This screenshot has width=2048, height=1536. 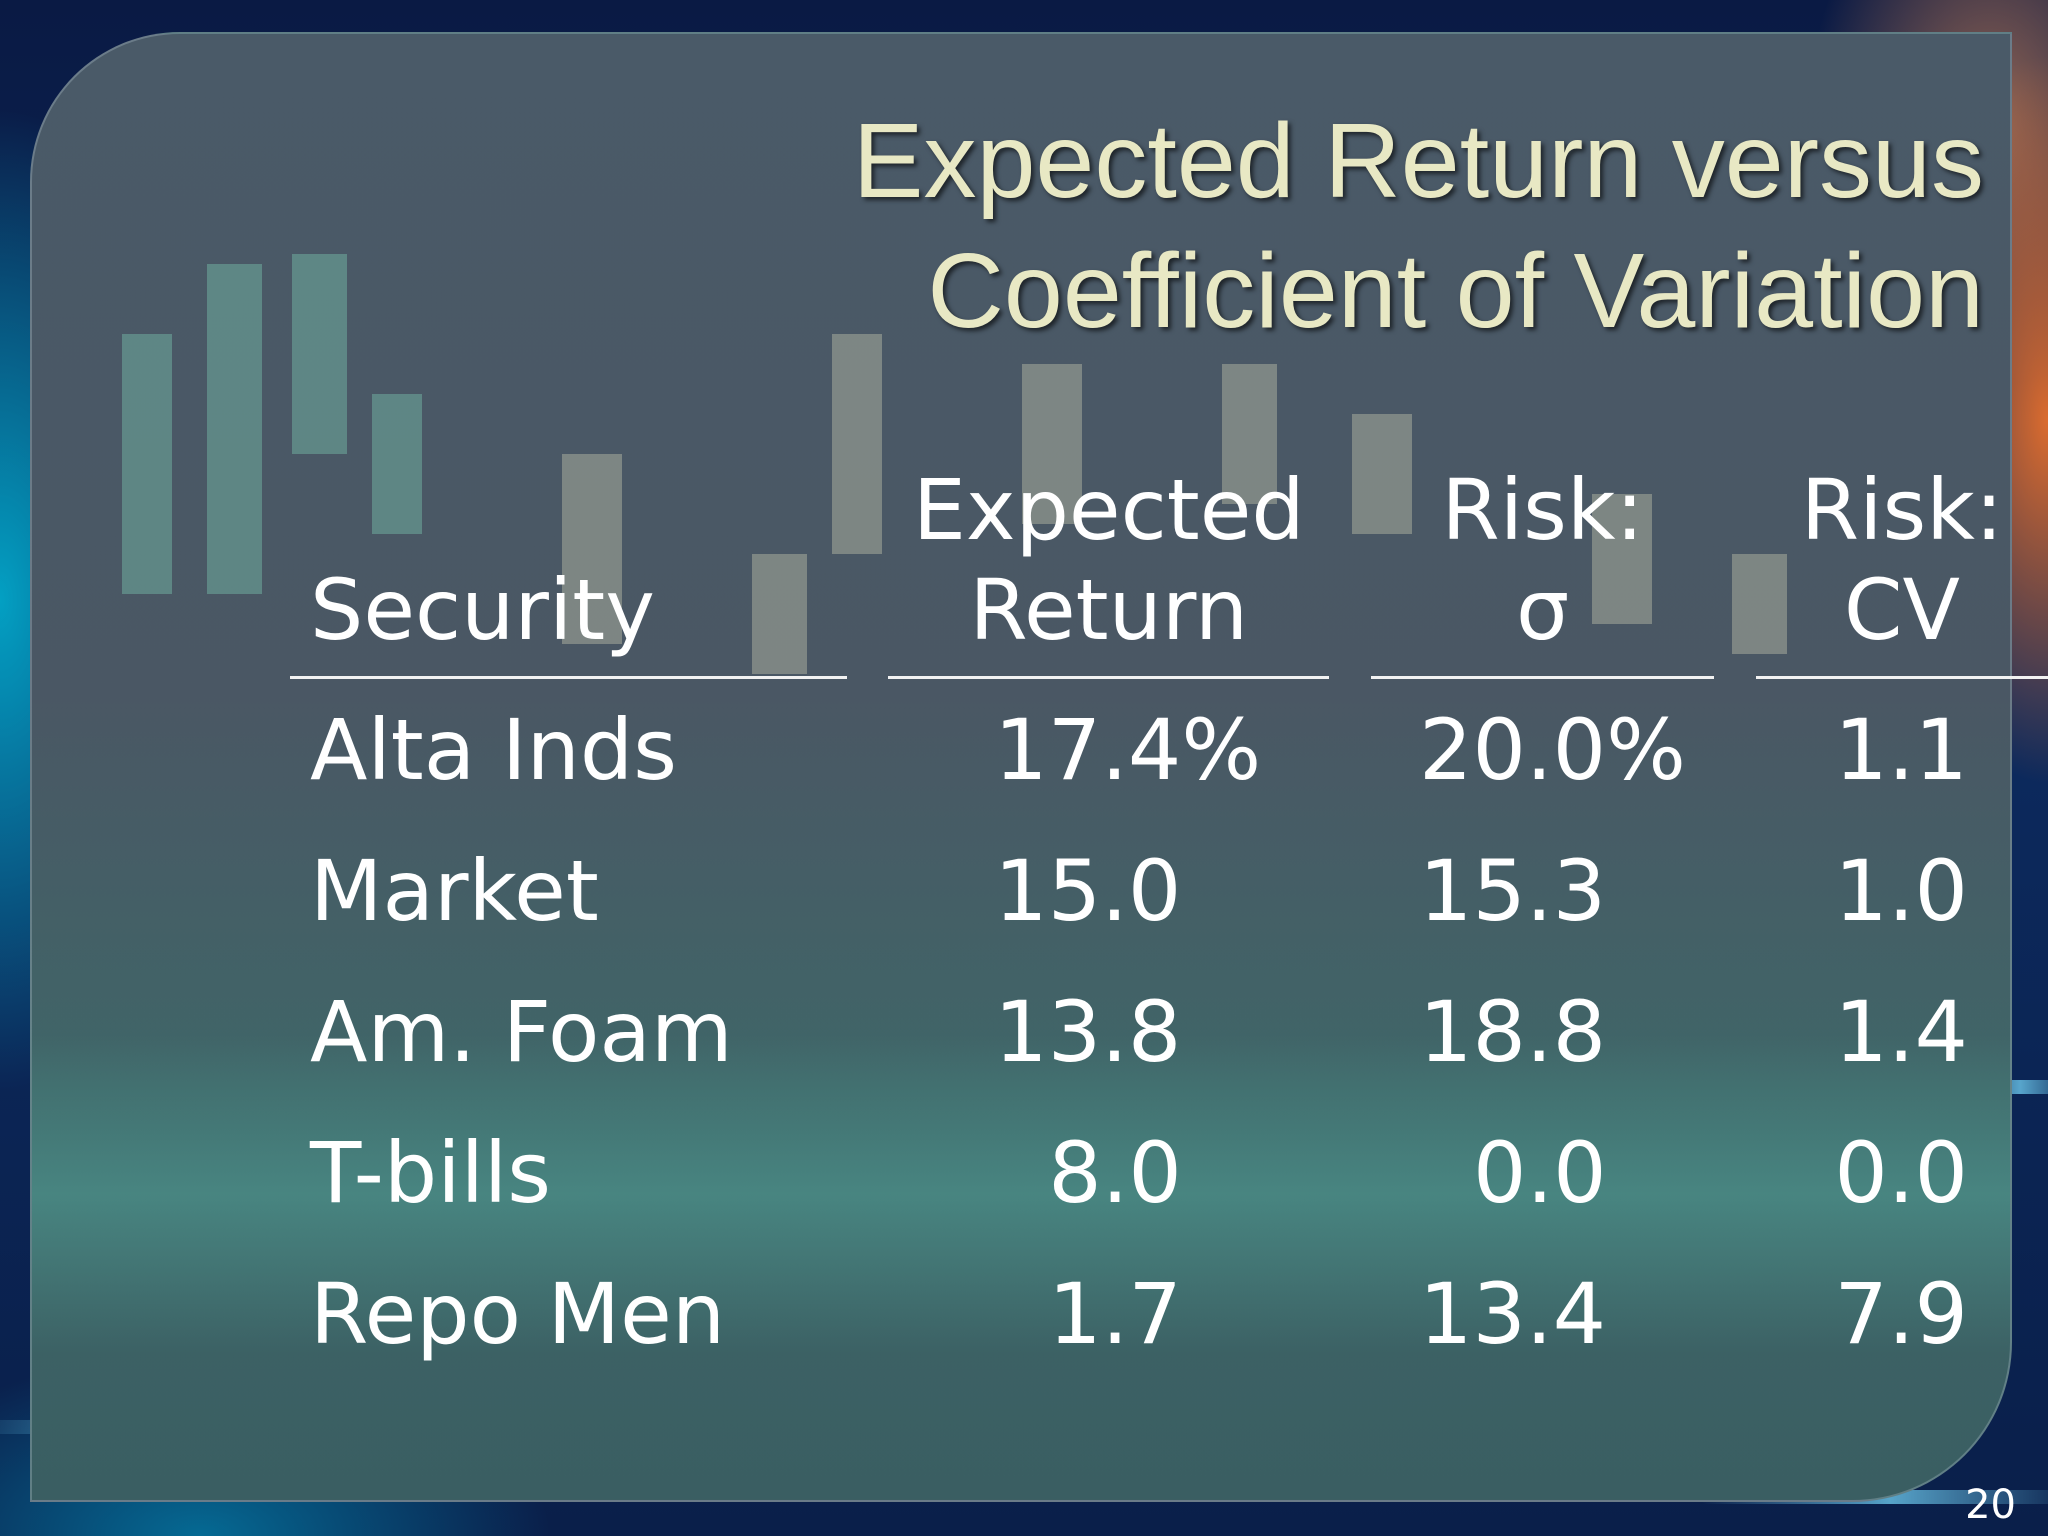 What do you see at coordinates (1513, 1313) in the screenshot?
I see `cell-sigma: 13.4` at bounding box center [1513, 1313].